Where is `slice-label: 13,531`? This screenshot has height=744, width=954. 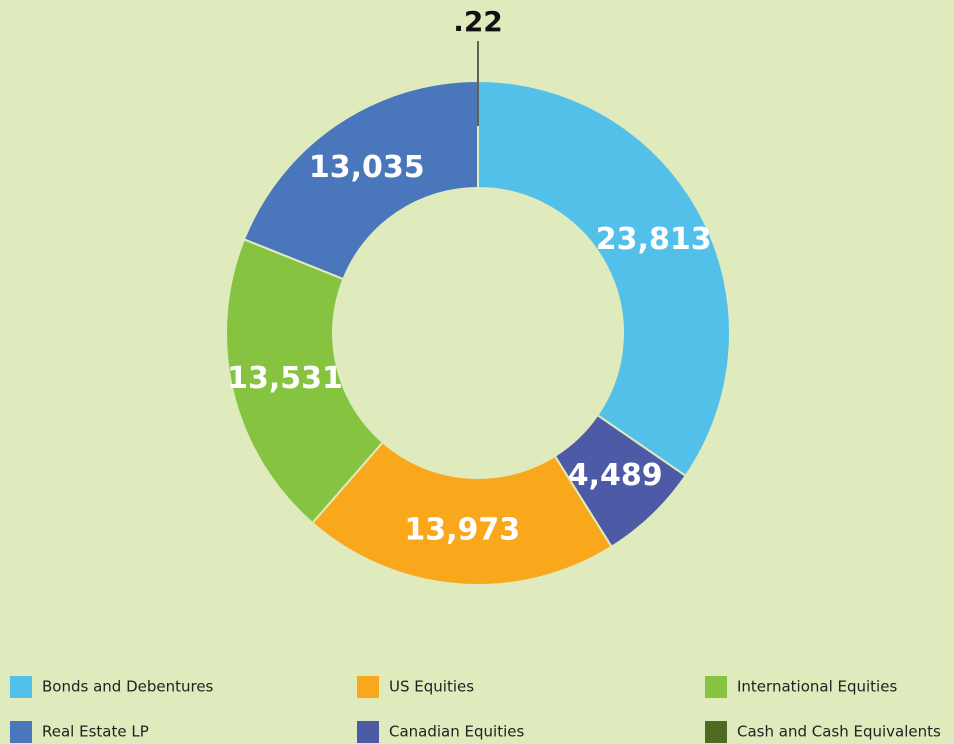
slice-label: 13,531 is located at coordinates (285, 378).